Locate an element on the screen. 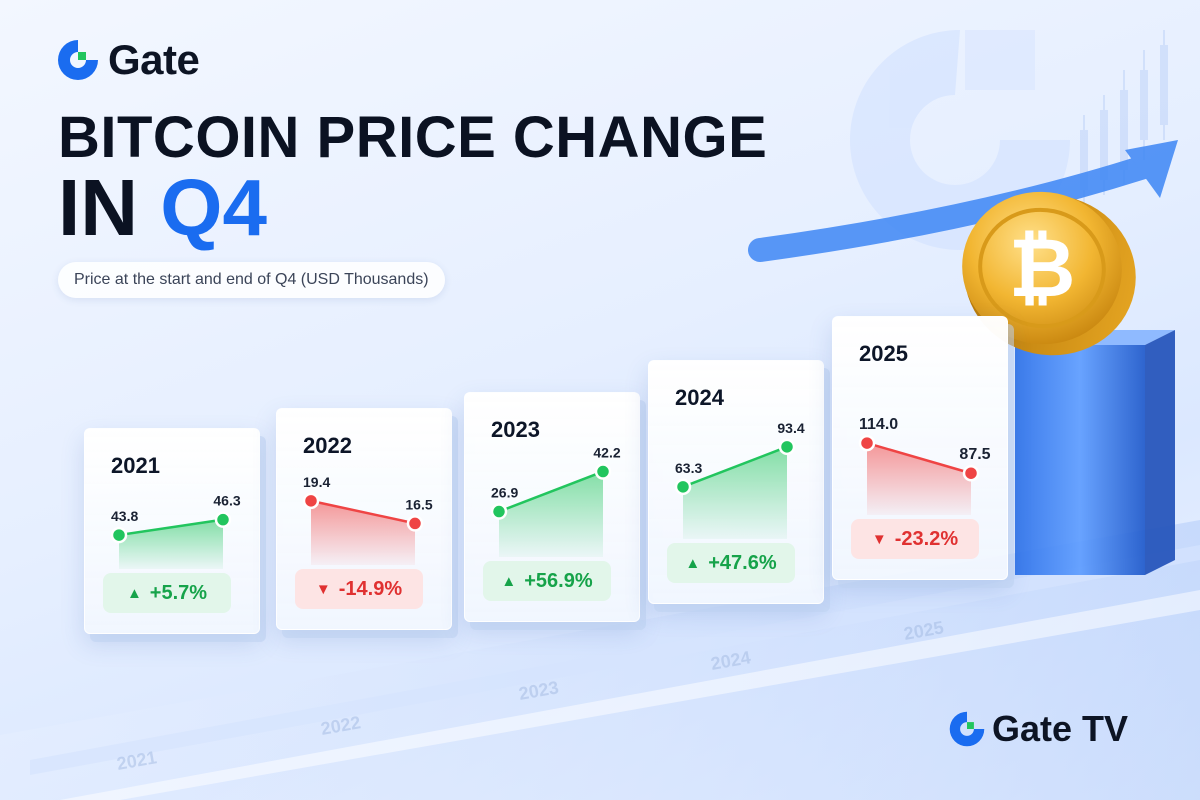 The image size is (1200, 800). start-price-label: 26.9 is located at coordinates (504, 493).